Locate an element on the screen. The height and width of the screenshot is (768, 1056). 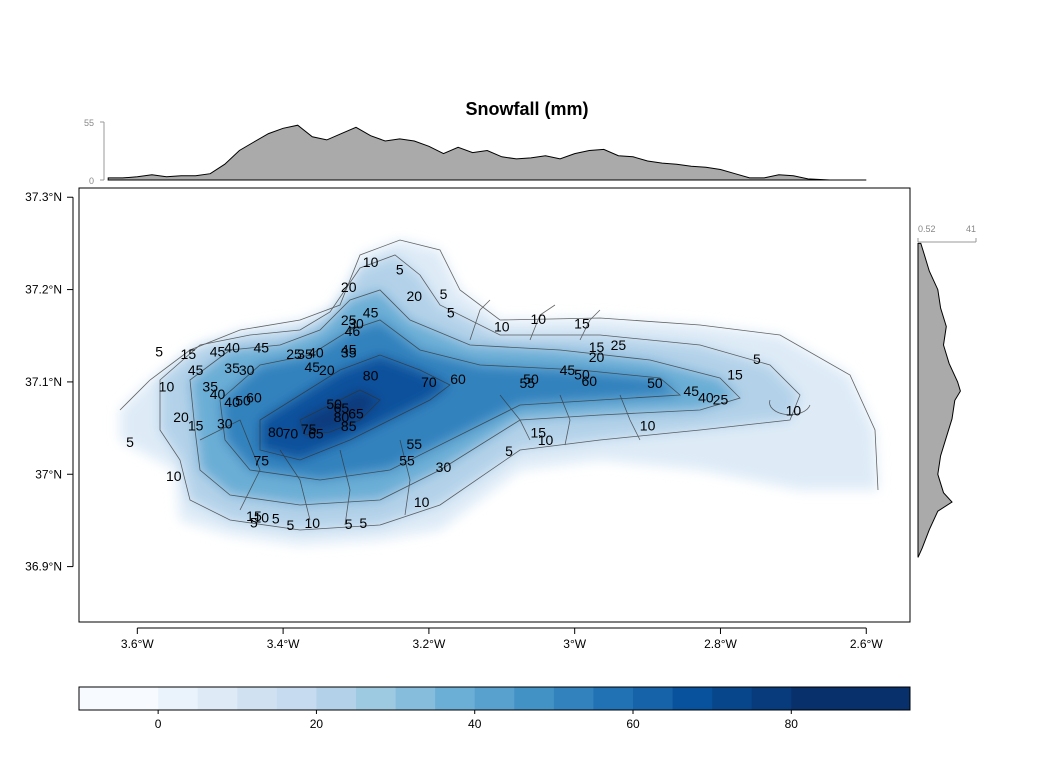
y-tick-label: 37°N is located at coordinates (48, 474).